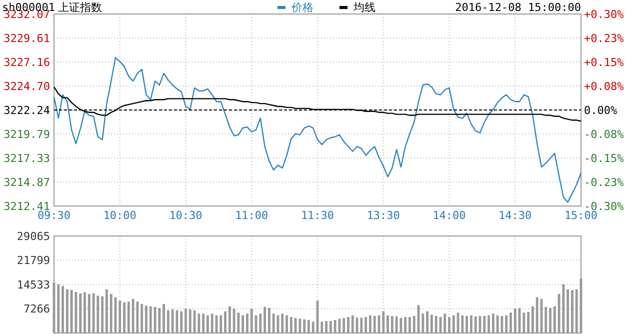  Describe the element at coordinates (604, 134) in the screenshot. I see `y2-tick-label: -0.08%` at that location.